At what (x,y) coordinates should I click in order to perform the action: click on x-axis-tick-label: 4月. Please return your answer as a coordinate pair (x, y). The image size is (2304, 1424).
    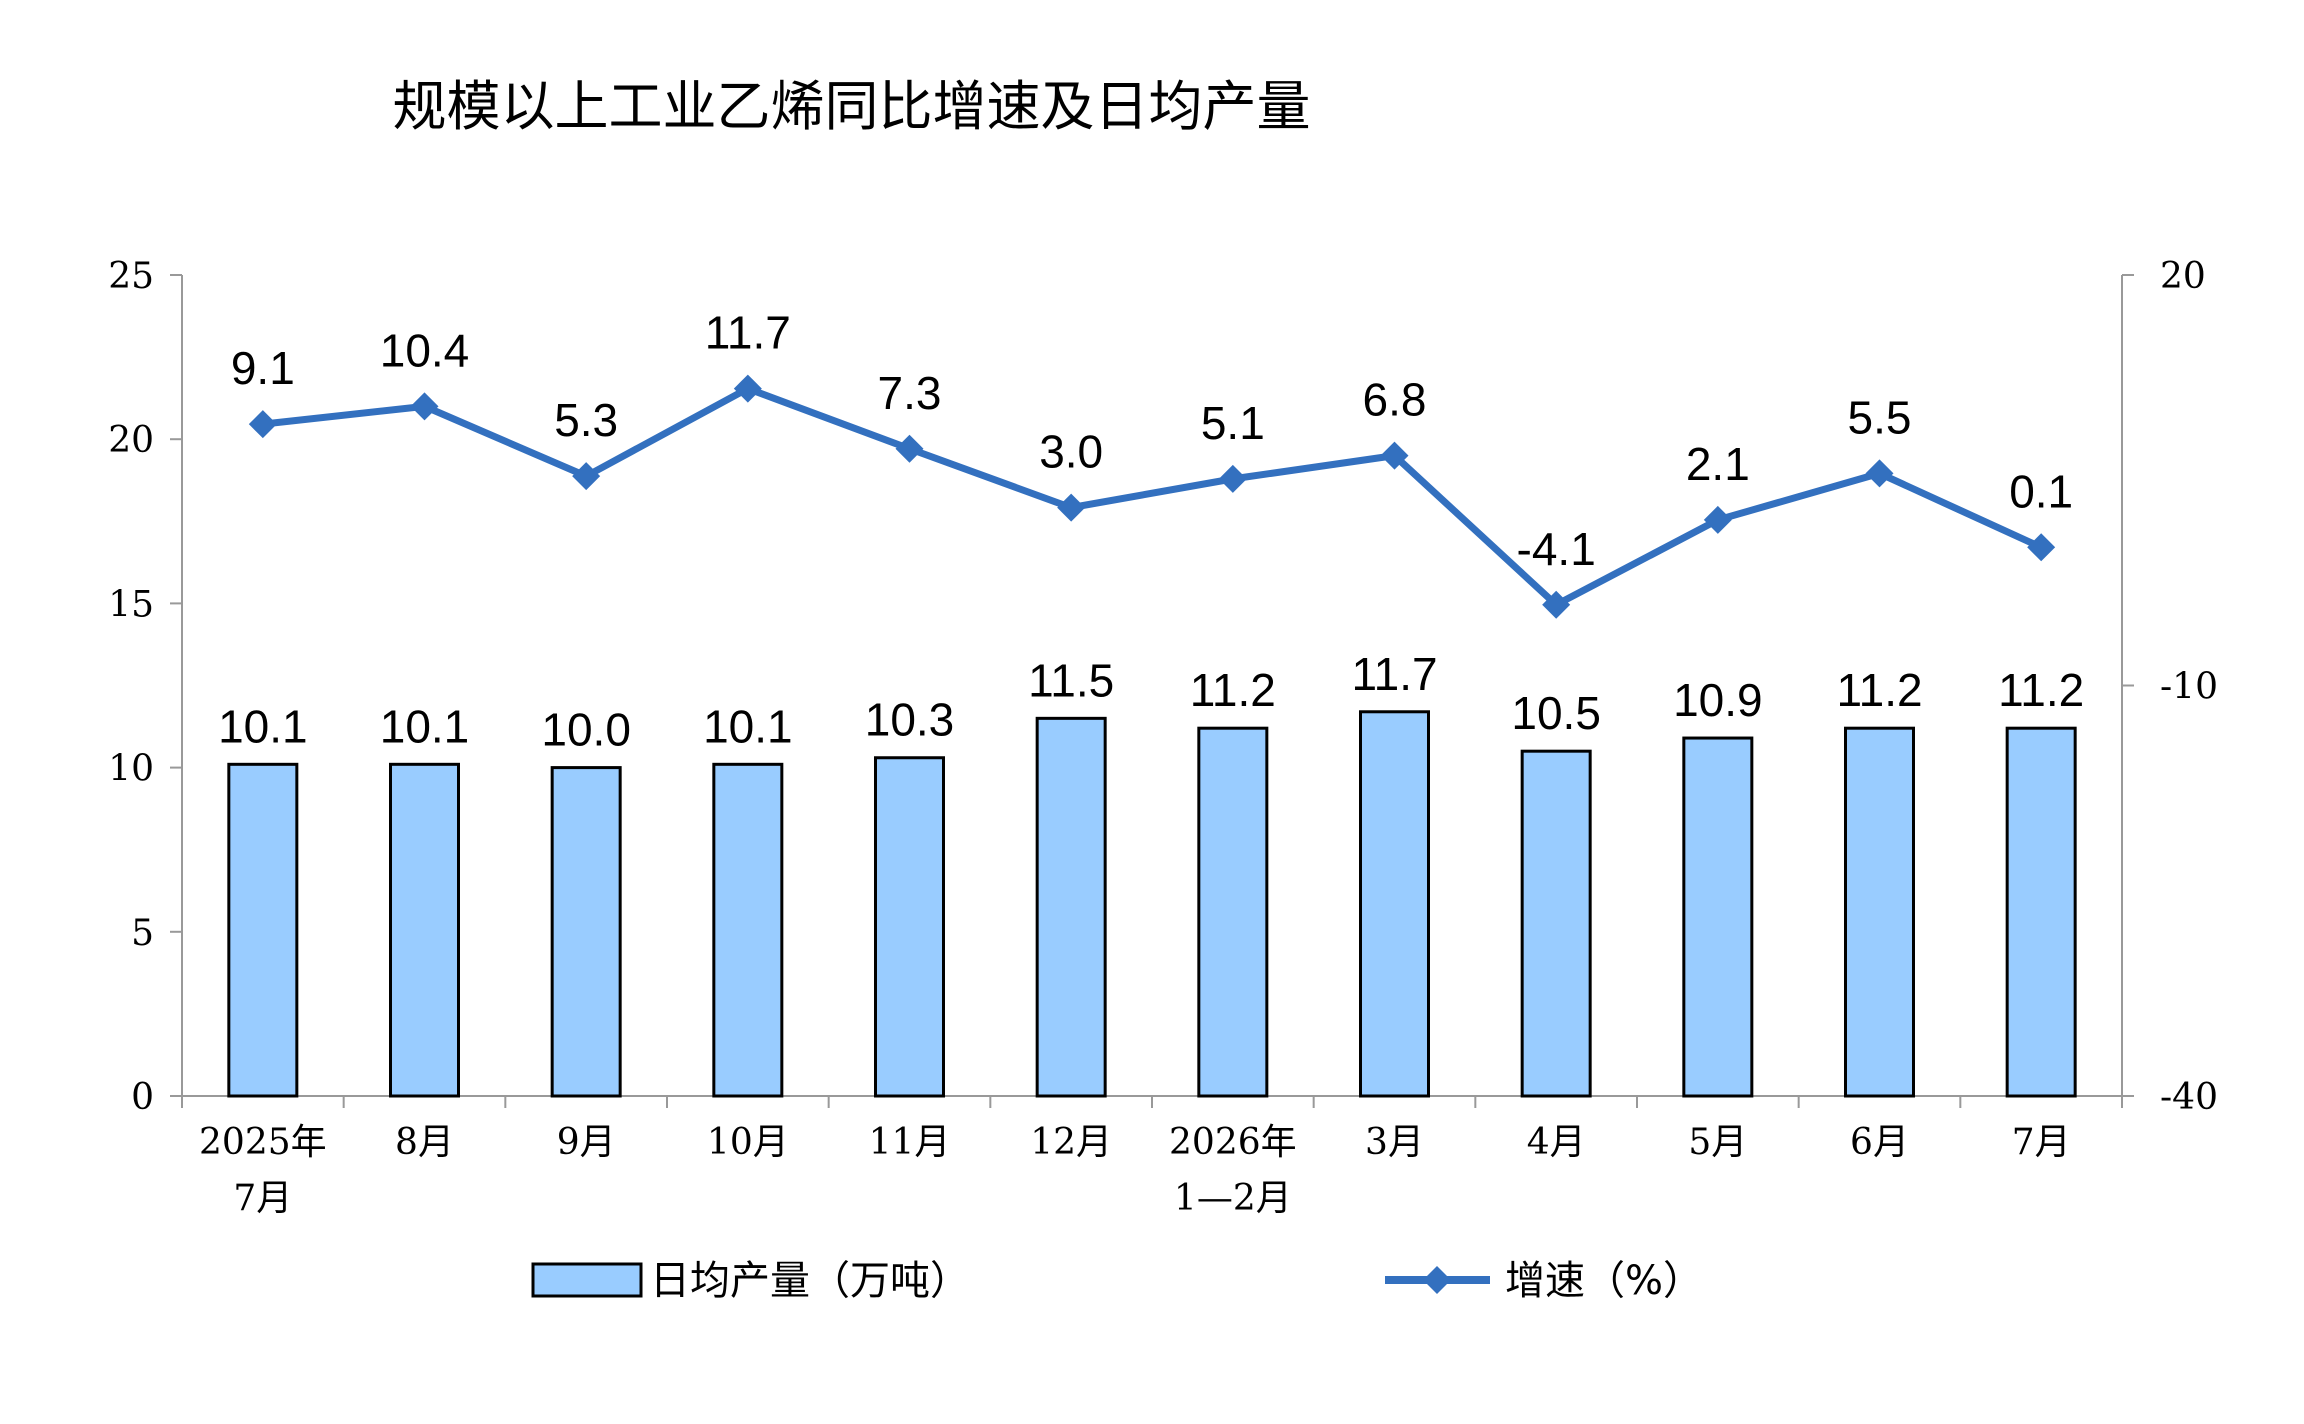
    Looking at the image, I should click on (1556, 1142).